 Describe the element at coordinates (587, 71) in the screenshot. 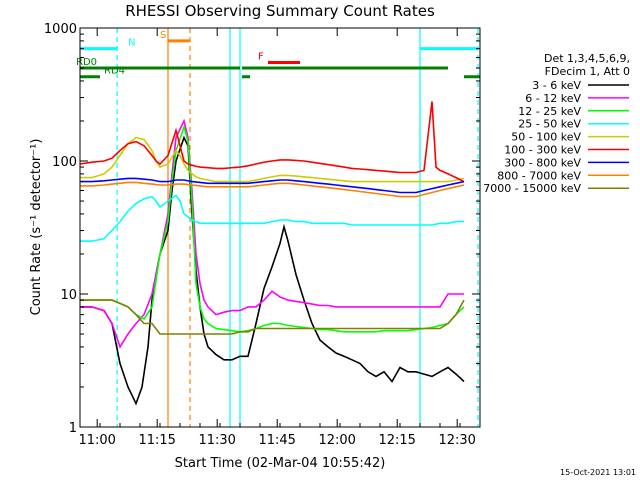

I see `legend-header-1: FDecim 1, Att 0` at that location.